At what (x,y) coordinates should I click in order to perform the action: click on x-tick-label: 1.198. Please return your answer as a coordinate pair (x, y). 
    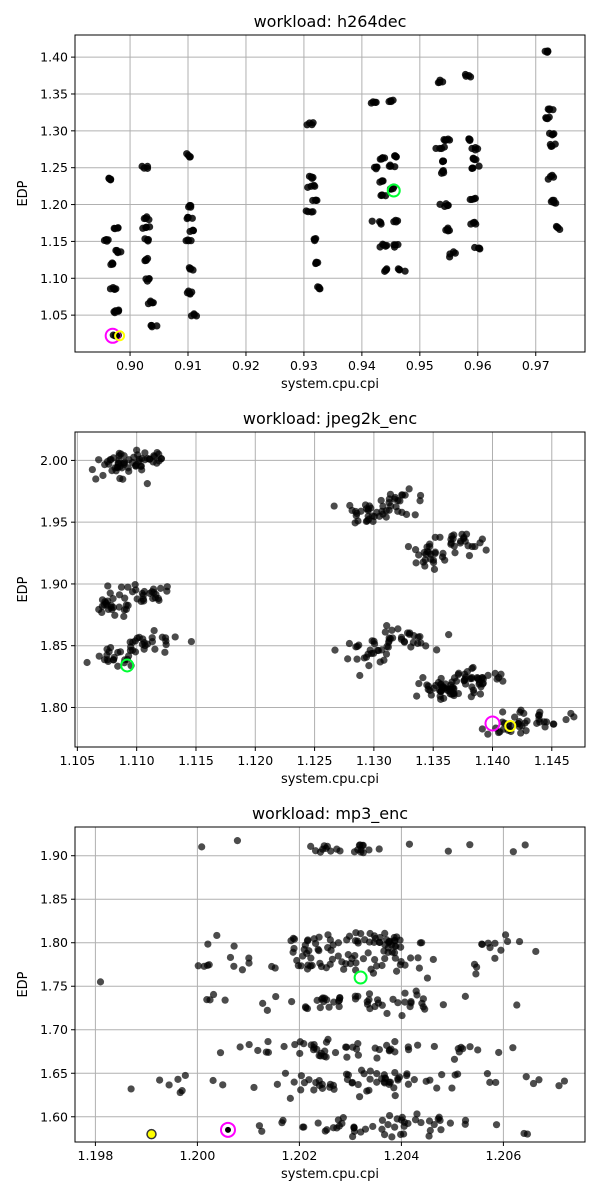
    Looking at the image, I should click on (96, 1155).